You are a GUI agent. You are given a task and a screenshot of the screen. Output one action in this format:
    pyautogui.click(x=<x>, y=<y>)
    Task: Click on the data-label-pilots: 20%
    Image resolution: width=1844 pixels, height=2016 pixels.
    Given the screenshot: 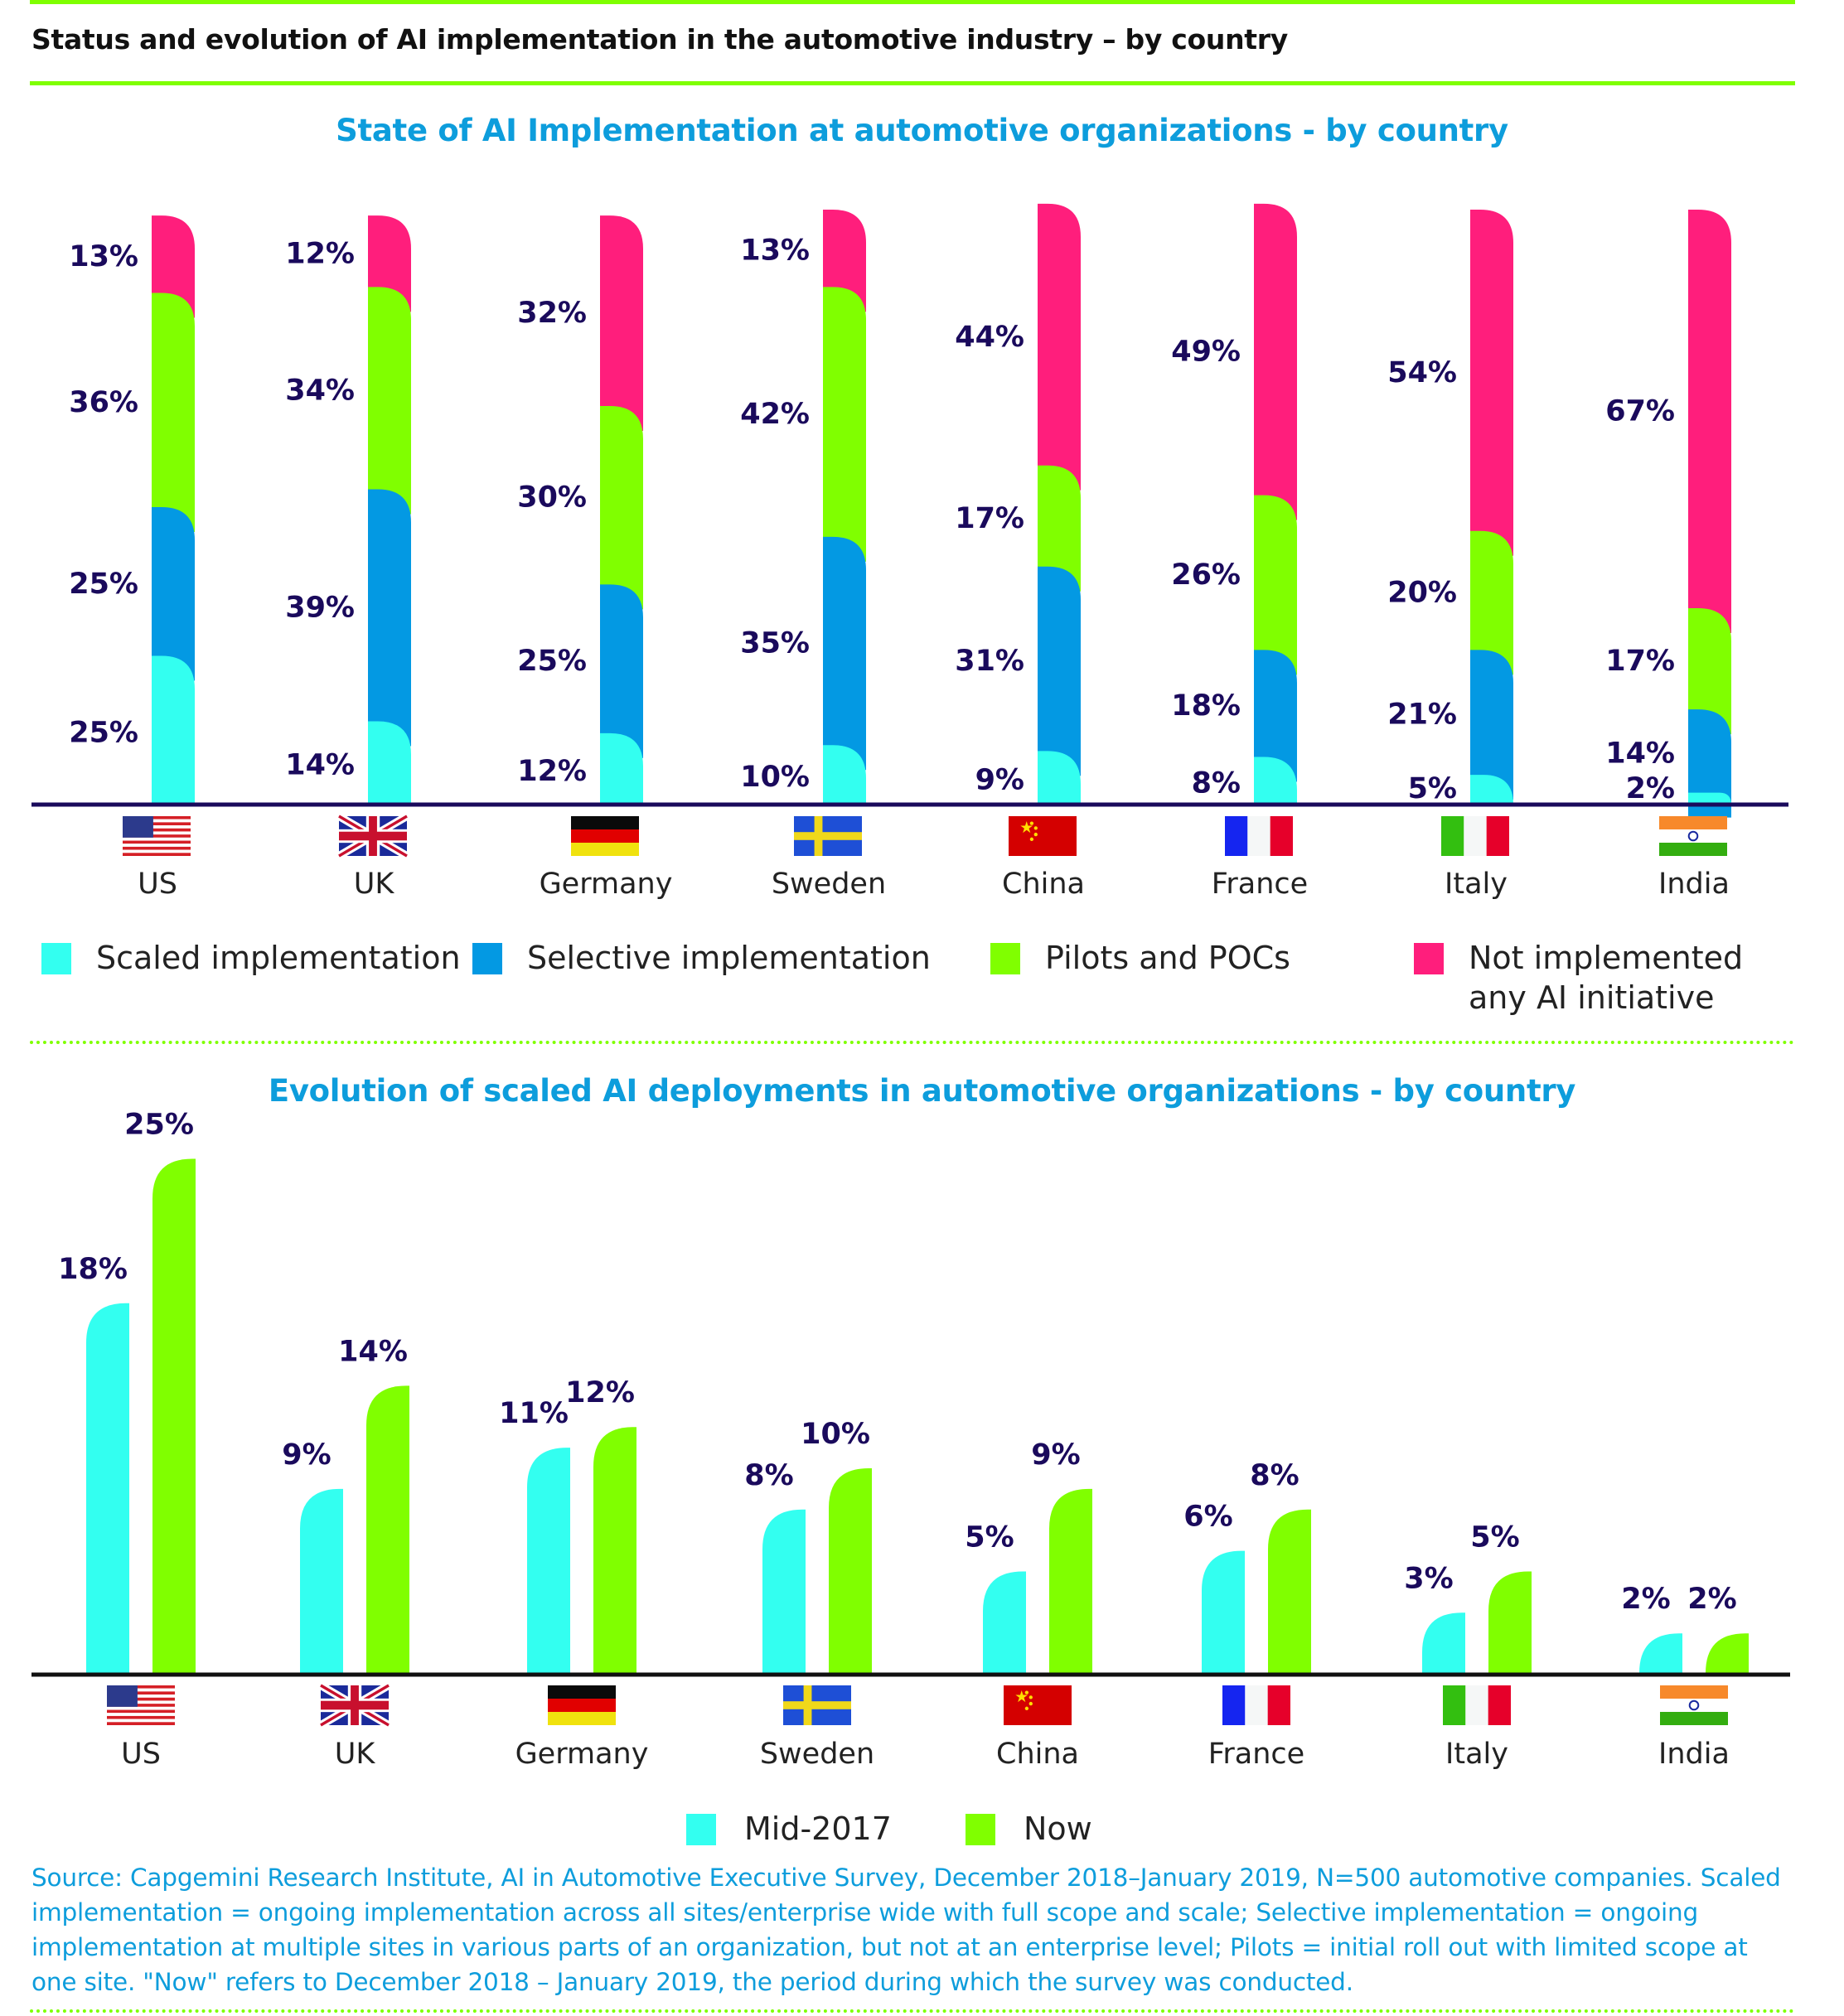 What is the action you would take?
    pyautogui.click(x=1422, y=593)
    